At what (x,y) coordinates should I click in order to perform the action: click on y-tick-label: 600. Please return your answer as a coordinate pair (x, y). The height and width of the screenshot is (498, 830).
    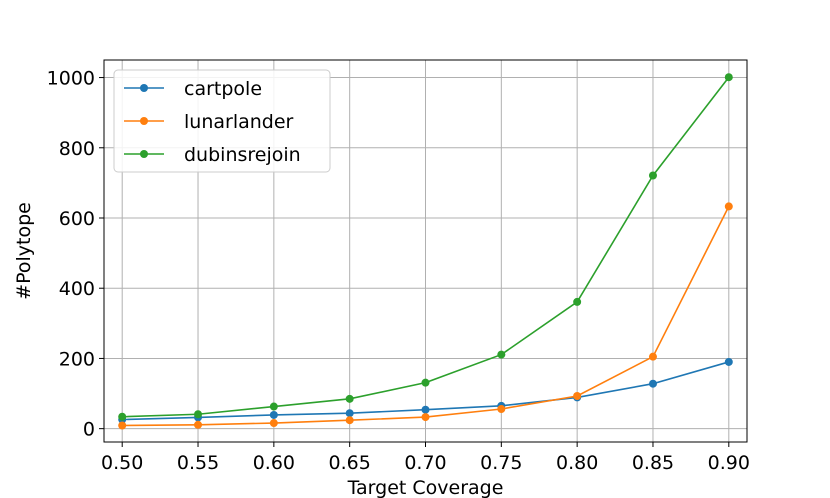
    Looking at the image, I should click on (77, 219).